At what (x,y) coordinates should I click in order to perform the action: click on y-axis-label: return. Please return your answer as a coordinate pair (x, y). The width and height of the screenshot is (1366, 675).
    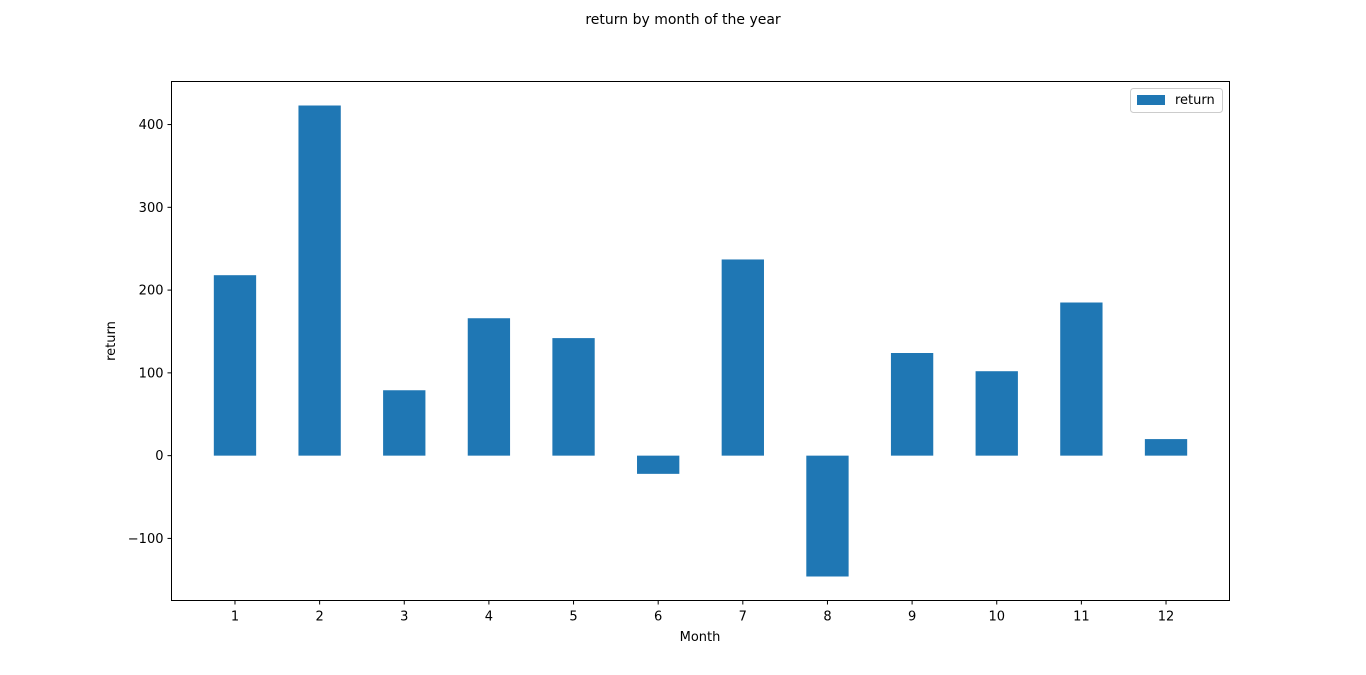
    Looking at the image, I should click on (111, 341).